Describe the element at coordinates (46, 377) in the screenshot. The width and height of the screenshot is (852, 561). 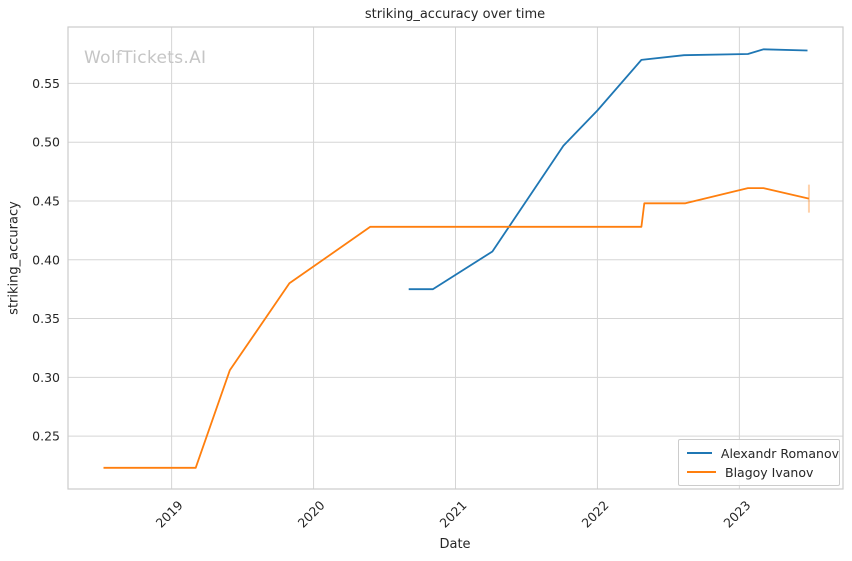
I see `y-tick-label: 0.30` at that location.